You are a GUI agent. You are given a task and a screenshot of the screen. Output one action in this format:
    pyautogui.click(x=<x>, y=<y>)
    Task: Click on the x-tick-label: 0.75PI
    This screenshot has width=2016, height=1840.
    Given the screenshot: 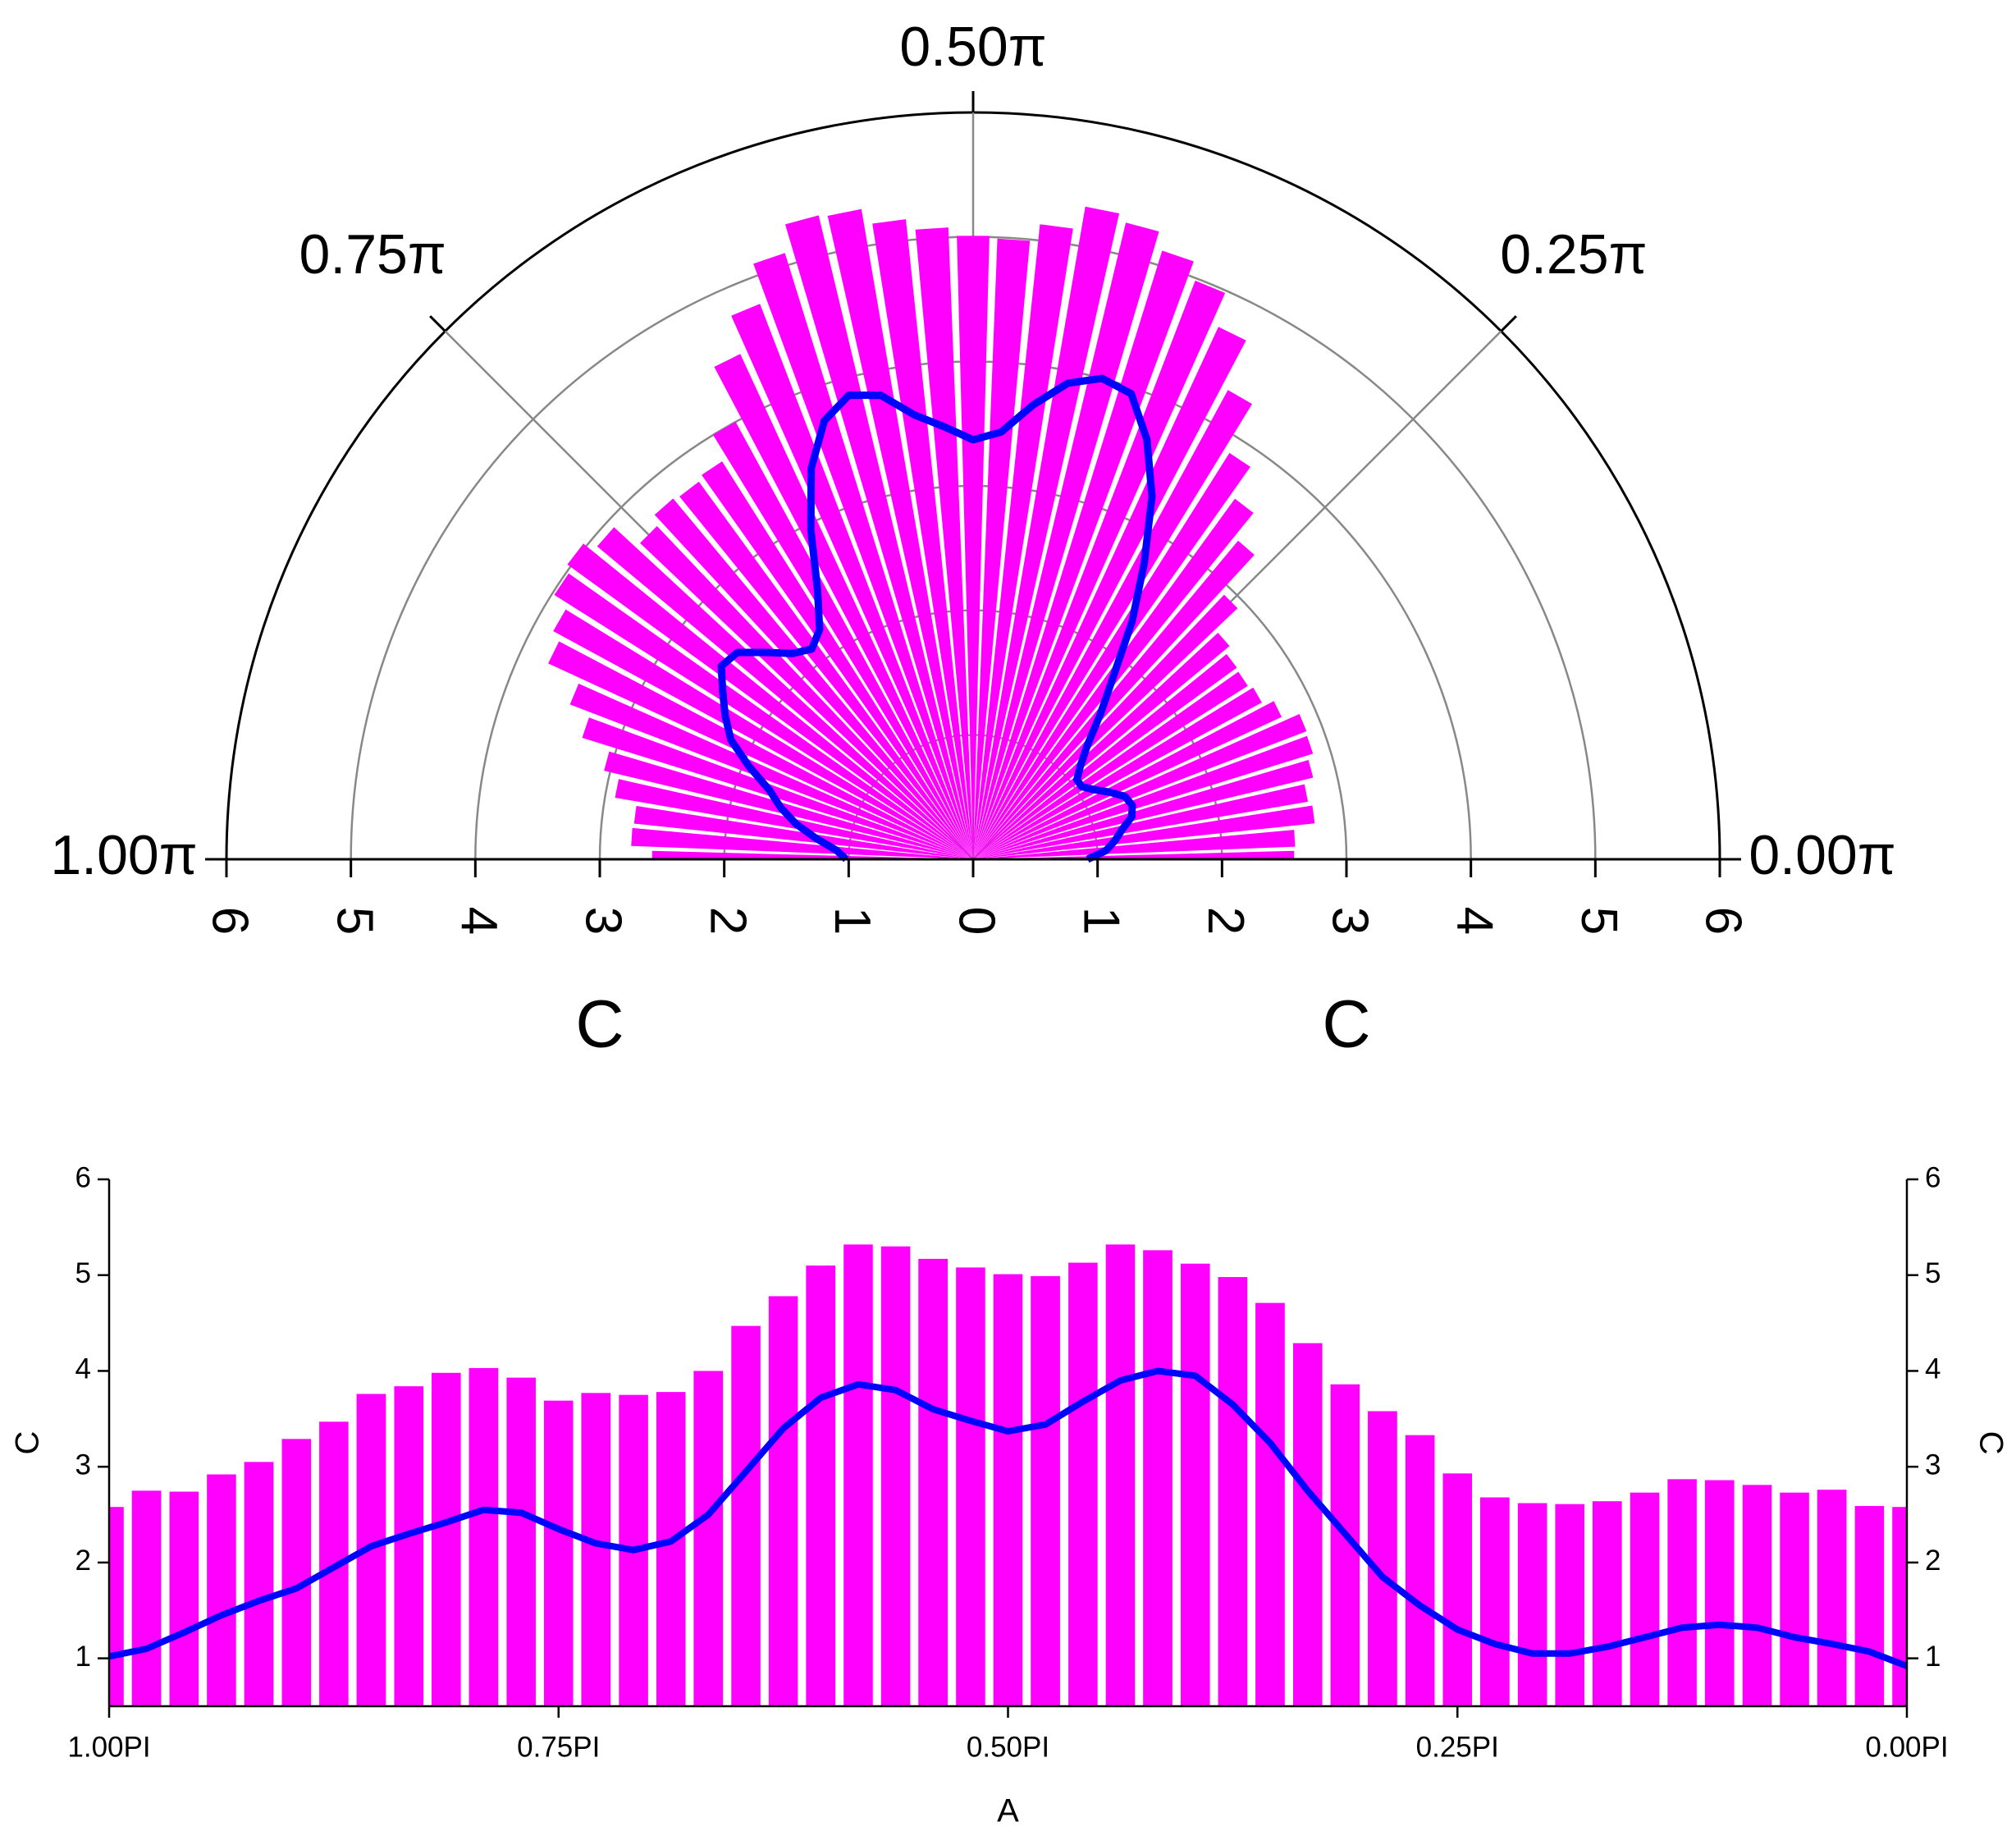 What is the action you would take?
    pyautogui.click(x=558, y=1747)
    